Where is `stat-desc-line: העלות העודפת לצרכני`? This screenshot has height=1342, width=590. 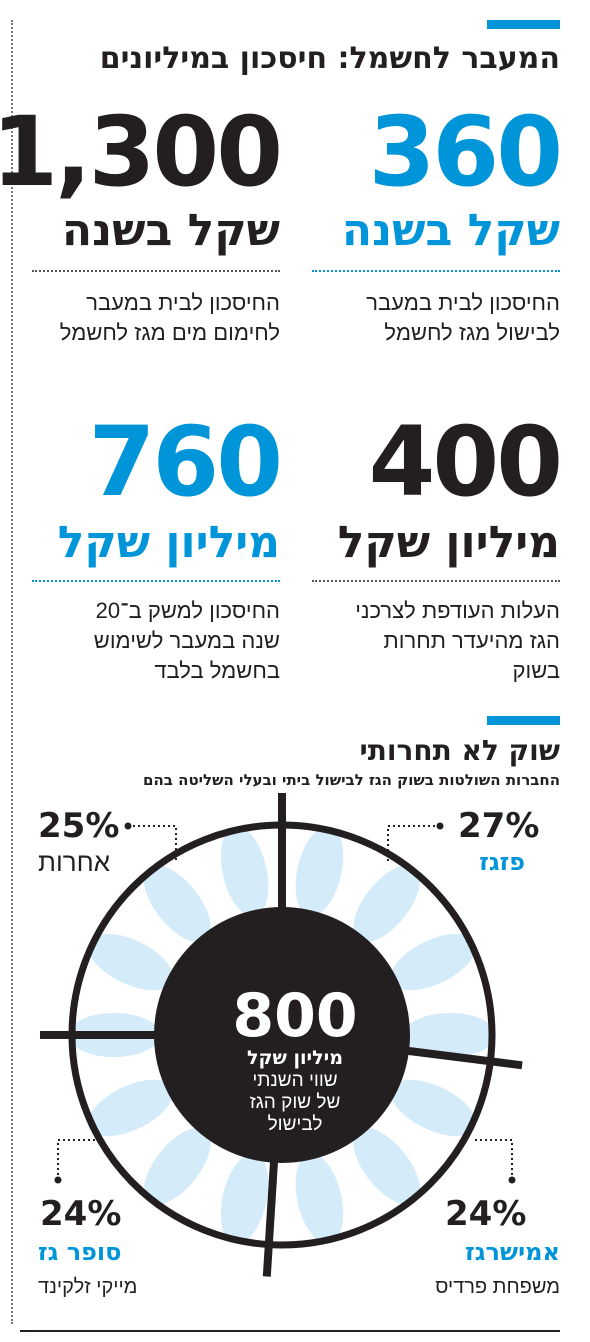 stat-desc-line: העלות העודפת לצרכני is located at coordinates (457, 610).